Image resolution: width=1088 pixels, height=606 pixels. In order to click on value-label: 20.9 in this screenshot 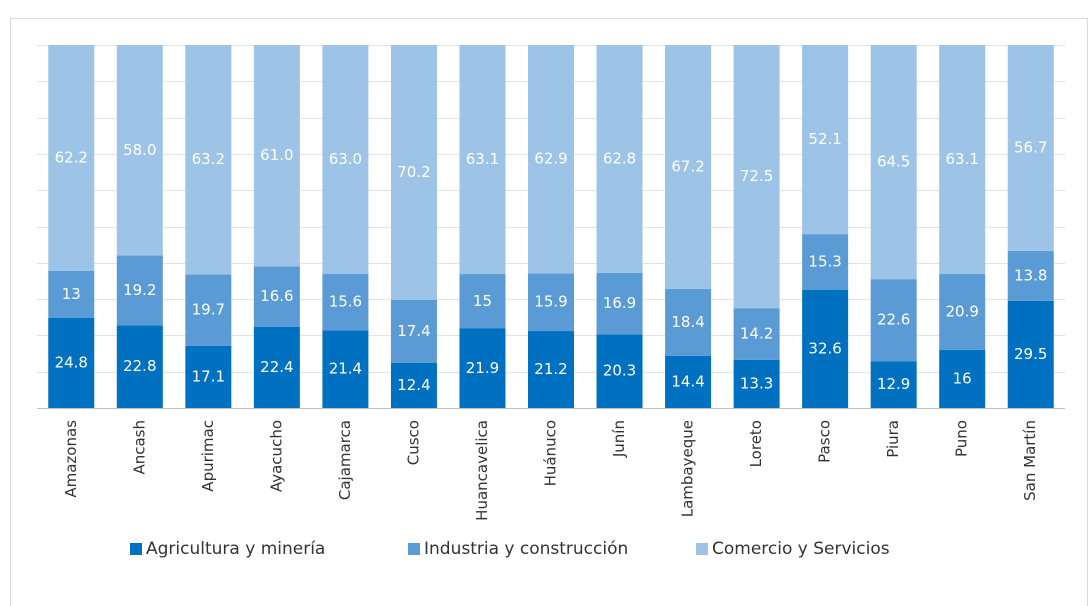, I will do `click(961, 311)`.